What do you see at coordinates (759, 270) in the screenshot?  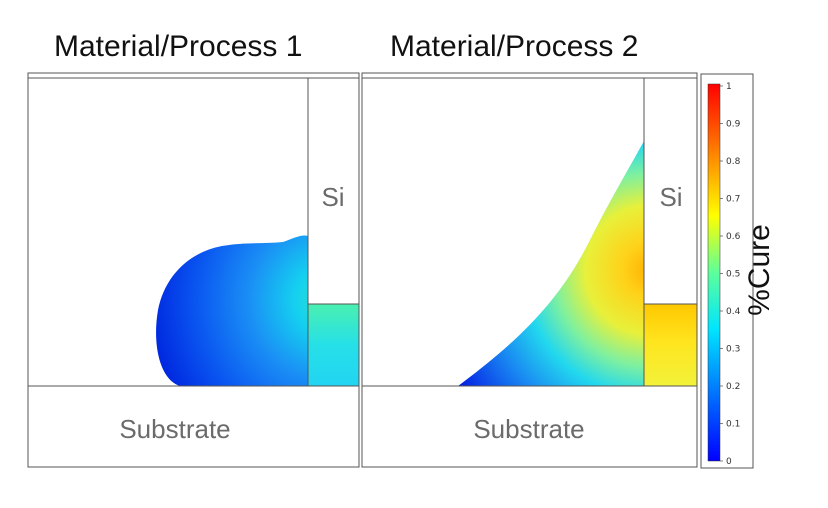 I see `colorbar-label: %Cure` at bounding box center [759, 270].